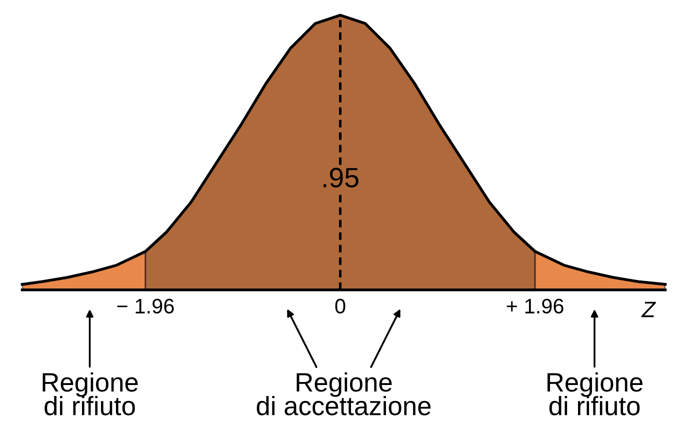  Describe the element at coordinates (145, 306) in the screenshot. I see `x-tick-label: − 1.96` at that location.